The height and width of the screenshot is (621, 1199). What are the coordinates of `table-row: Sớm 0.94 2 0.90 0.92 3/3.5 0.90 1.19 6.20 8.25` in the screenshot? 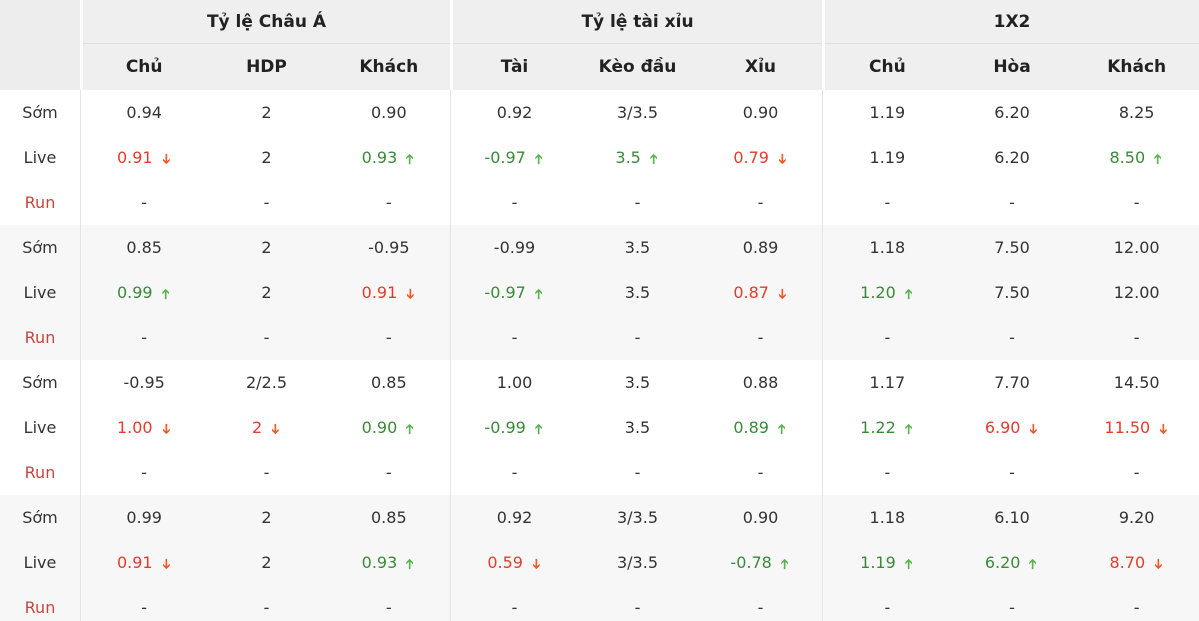 It's located at (599, 112).